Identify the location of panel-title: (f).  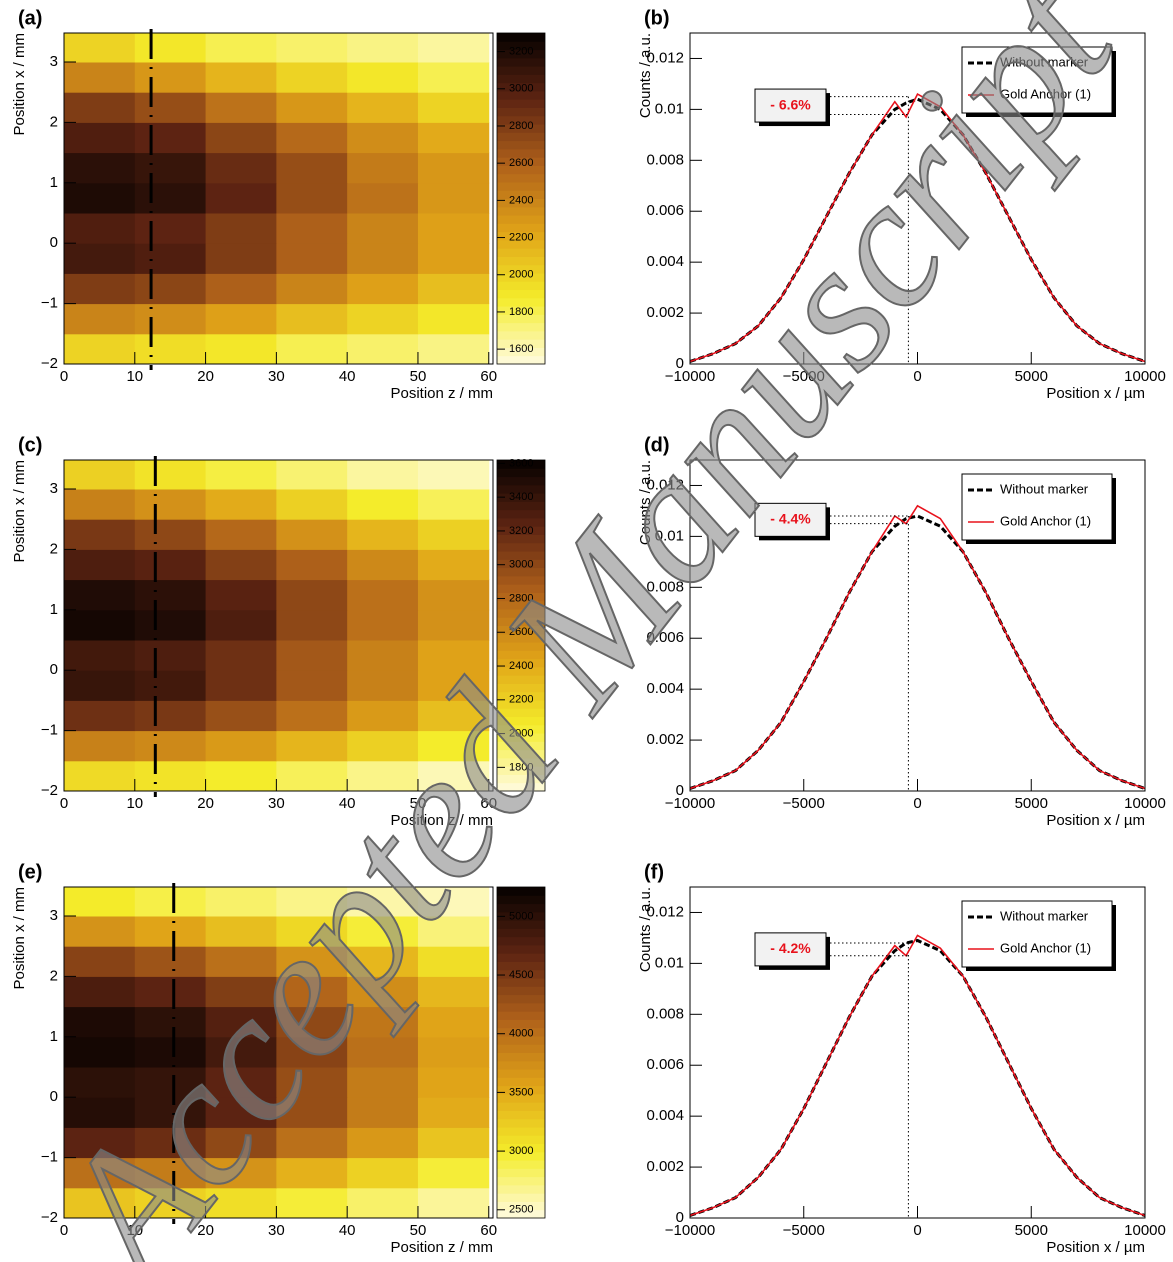
(654, 872).